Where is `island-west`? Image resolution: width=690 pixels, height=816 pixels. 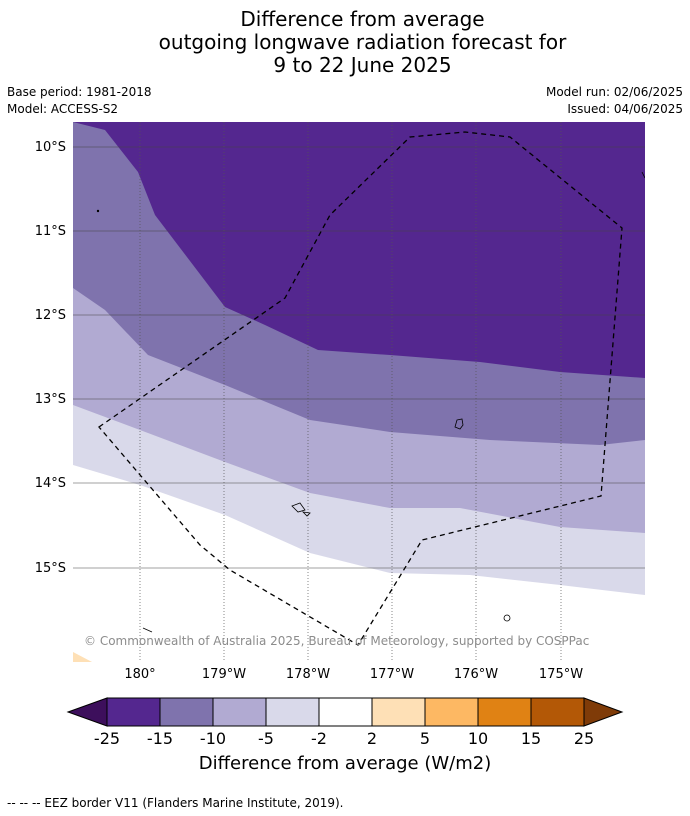
island-west is located at coordinates (147, 630).